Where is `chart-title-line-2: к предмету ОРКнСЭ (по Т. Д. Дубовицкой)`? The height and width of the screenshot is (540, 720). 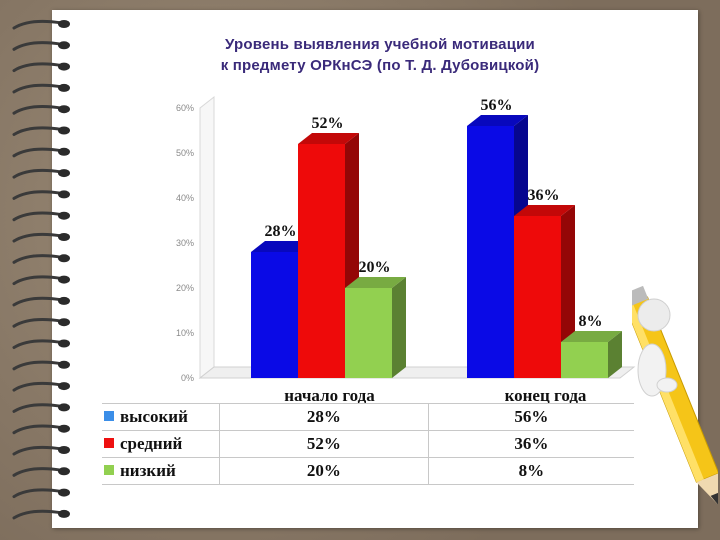 chart-title-line-2: к предмету ОРКнСЭ (по Т. Д. Дубовицкой) is located at coordinates (380, 65).